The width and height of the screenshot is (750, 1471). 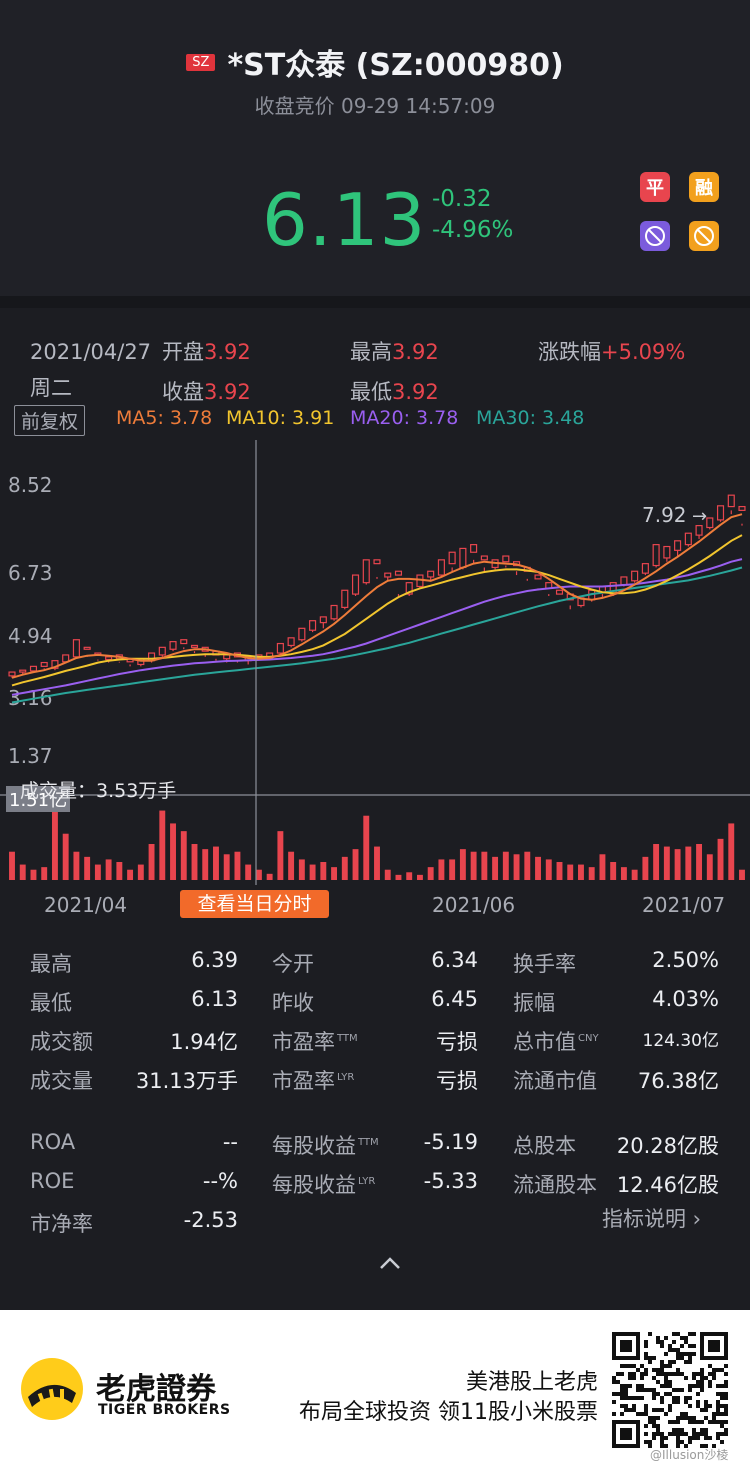 I want to click on chevron-up-icon, so click(x=390, y=1263).